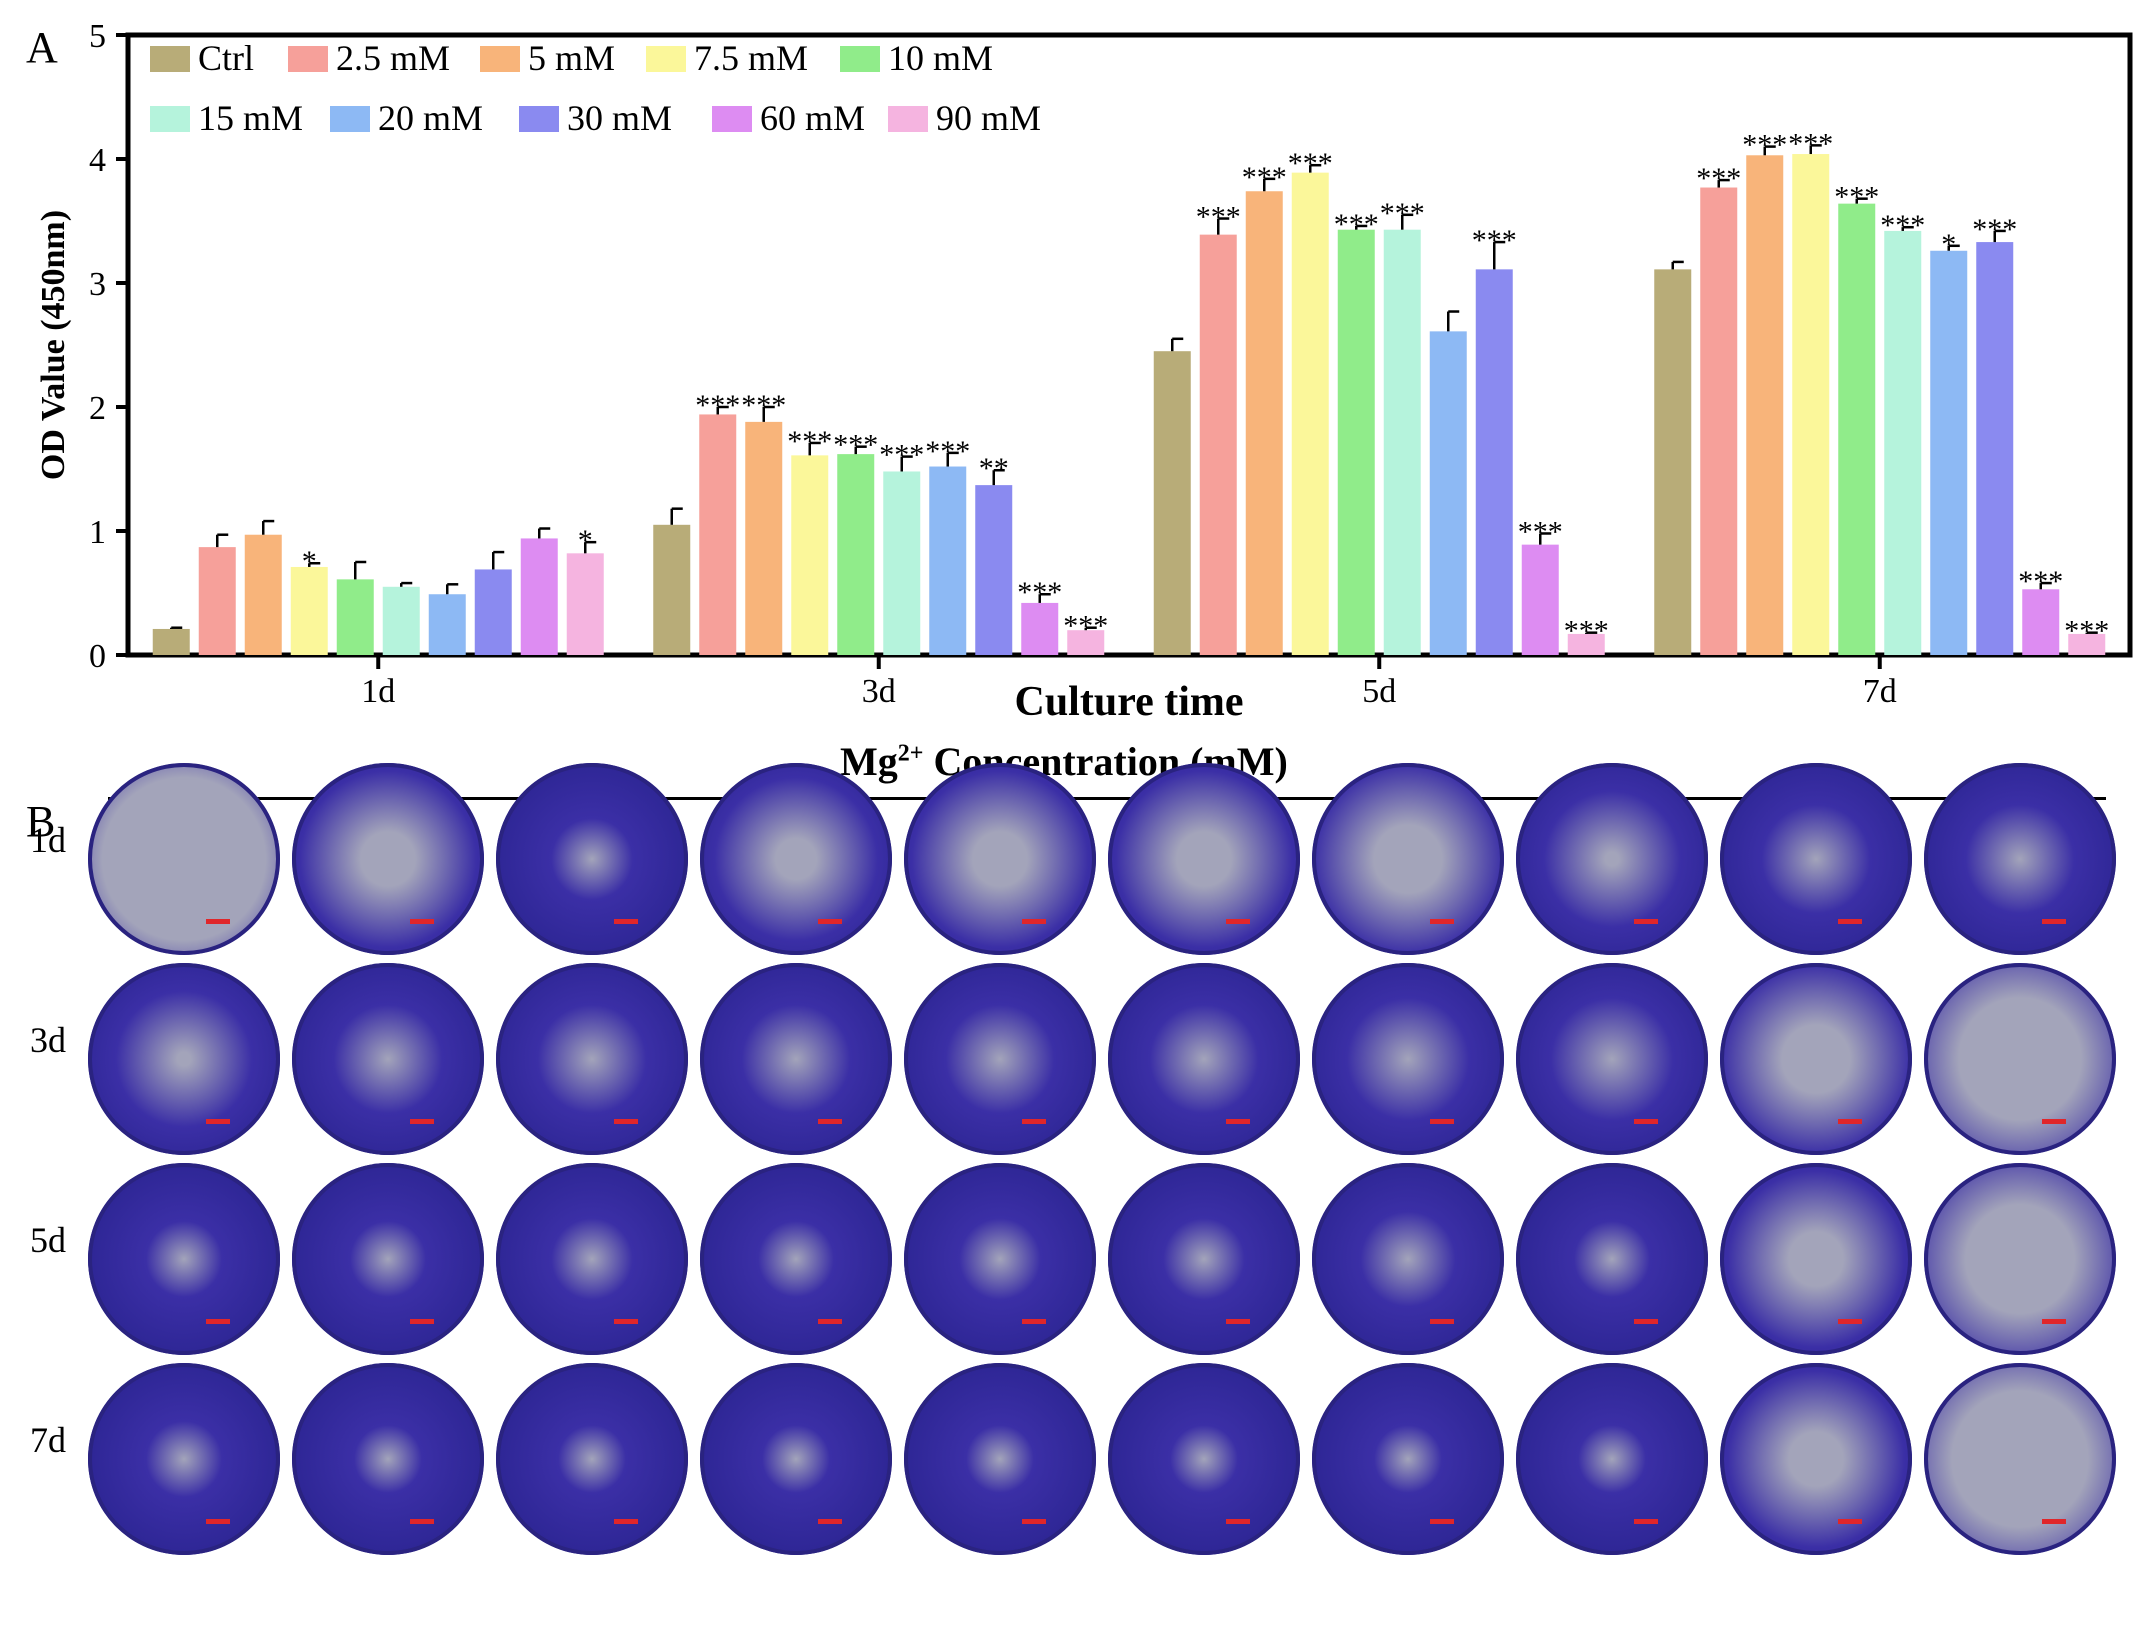 This screenshot has width=2156, height=1650. Describe the element at coordinates (48, 1240) in the screenshot. I see `dish-row-label: 5d` at that location.